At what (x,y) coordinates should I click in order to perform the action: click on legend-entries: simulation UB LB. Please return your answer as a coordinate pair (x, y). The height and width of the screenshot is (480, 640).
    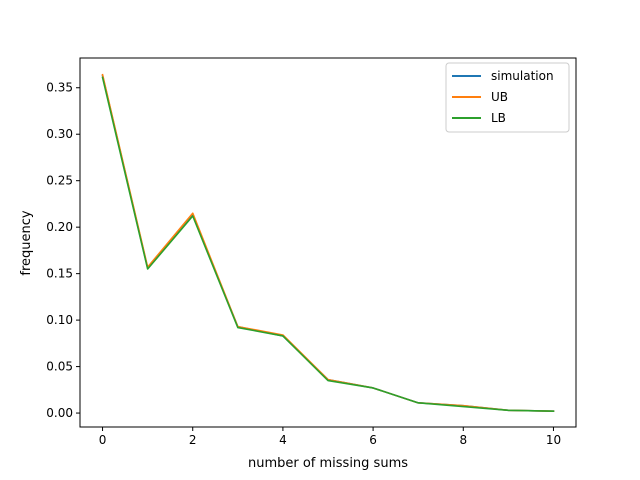
    Looking at the image, I should click on (503, 97).